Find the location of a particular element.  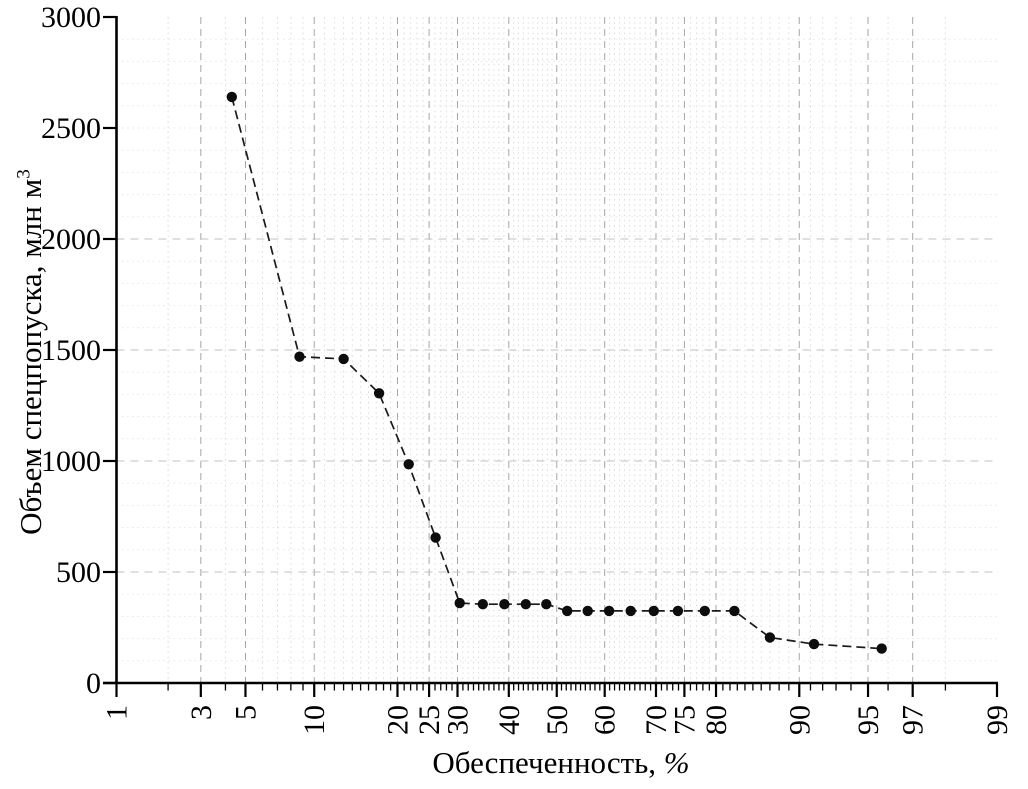

x-tick-label: 80 is located at coordinates (716, 720).